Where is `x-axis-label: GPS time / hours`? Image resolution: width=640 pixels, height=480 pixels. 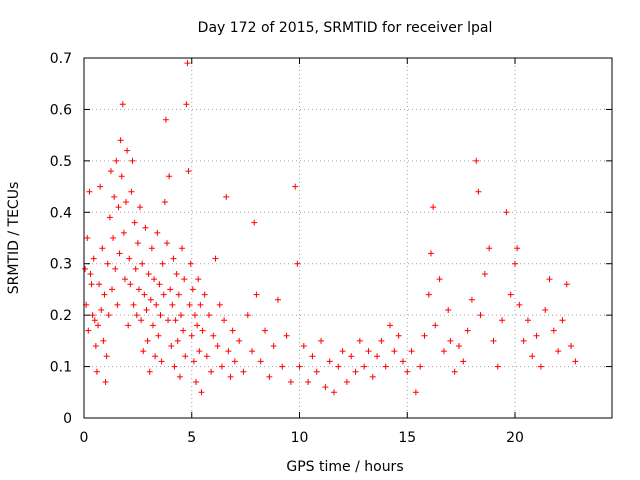
x-axis-label: GPS time / hours is located at coordinates (344, 467).